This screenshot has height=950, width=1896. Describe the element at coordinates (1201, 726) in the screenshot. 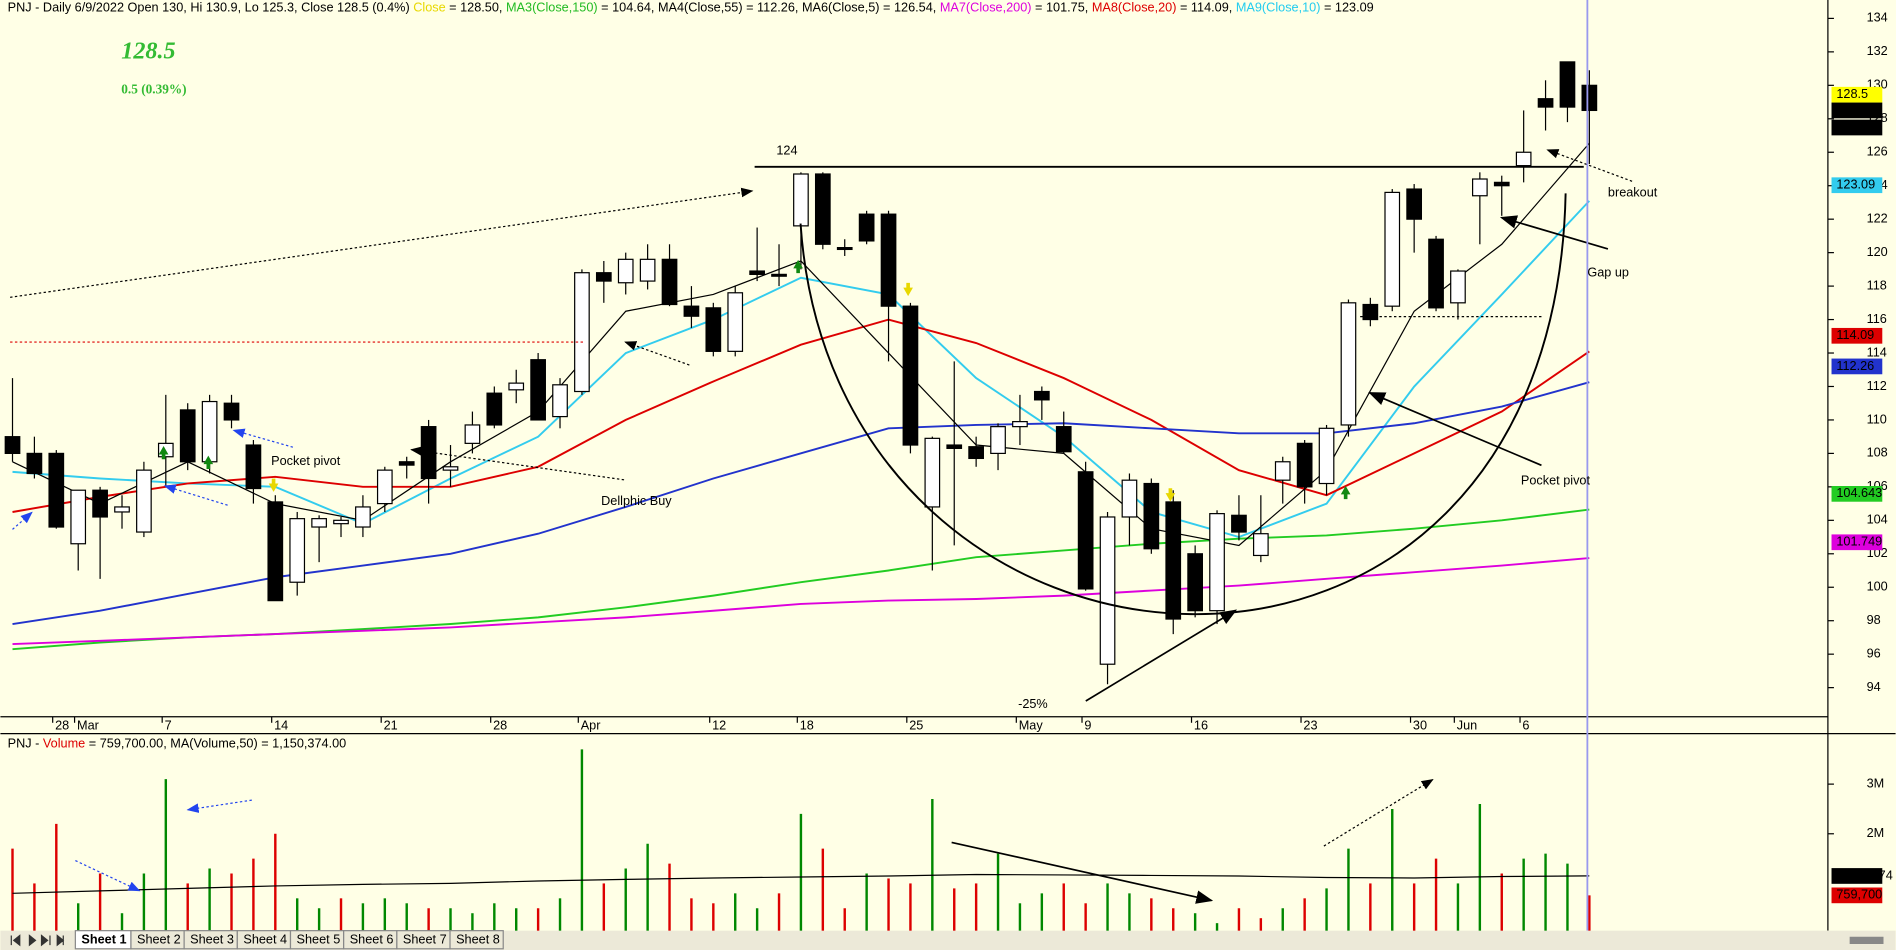

I see `x-tick-label: 16` at that location.